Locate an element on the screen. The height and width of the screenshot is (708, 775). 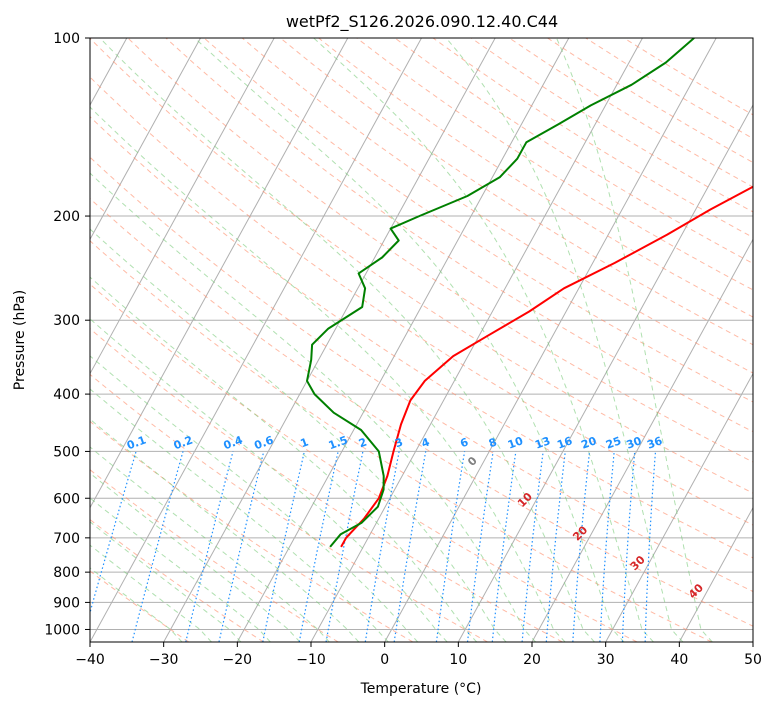
y-tick-label: 300 is located at coordinates (66, 321).